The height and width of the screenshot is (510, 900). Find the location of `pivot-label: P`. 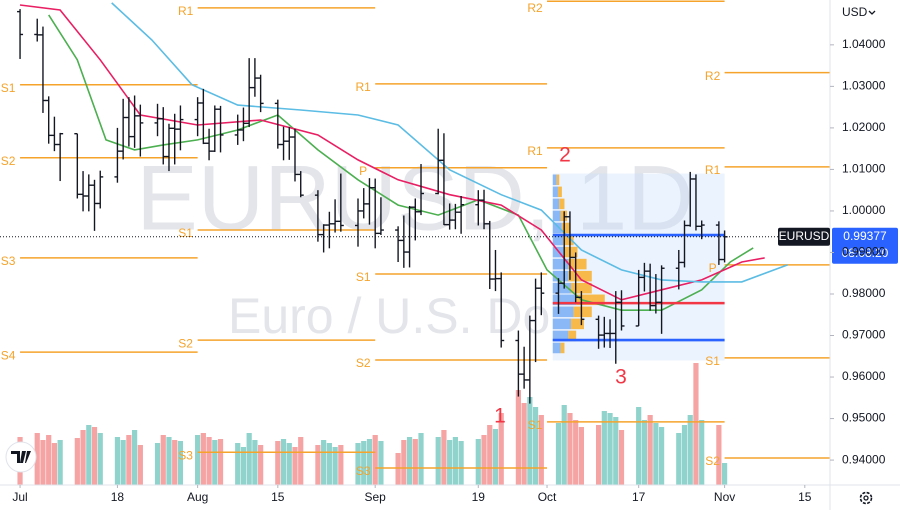

pivot-label: P is located at coordinates (363, 171).